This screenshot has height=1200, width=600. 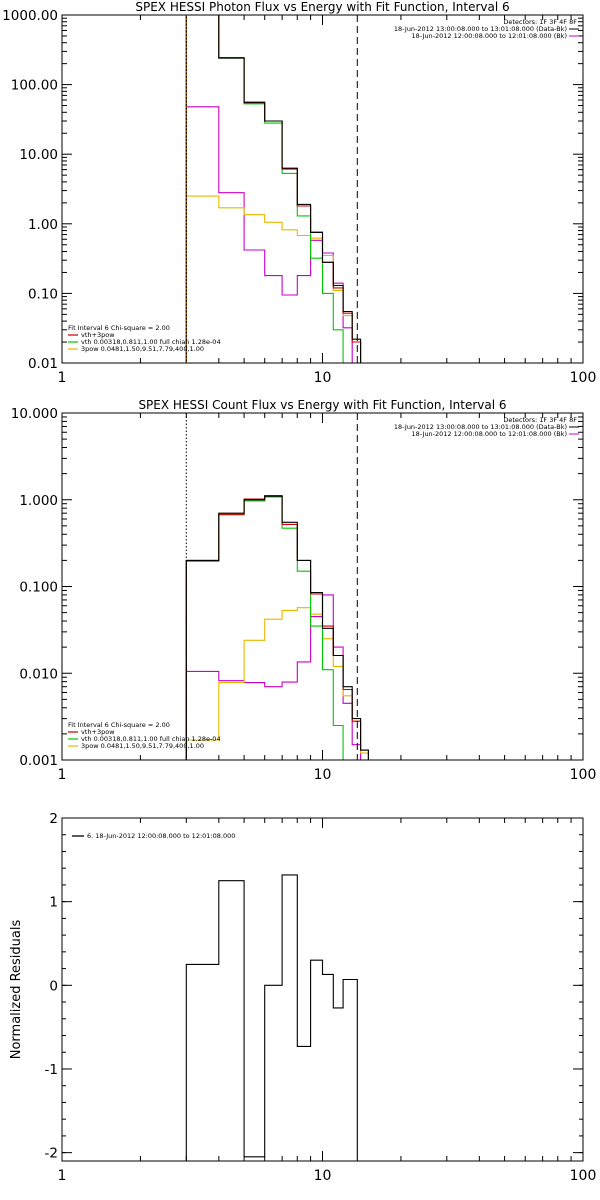 I want to click on series-bk, so click(x=277, y=234).